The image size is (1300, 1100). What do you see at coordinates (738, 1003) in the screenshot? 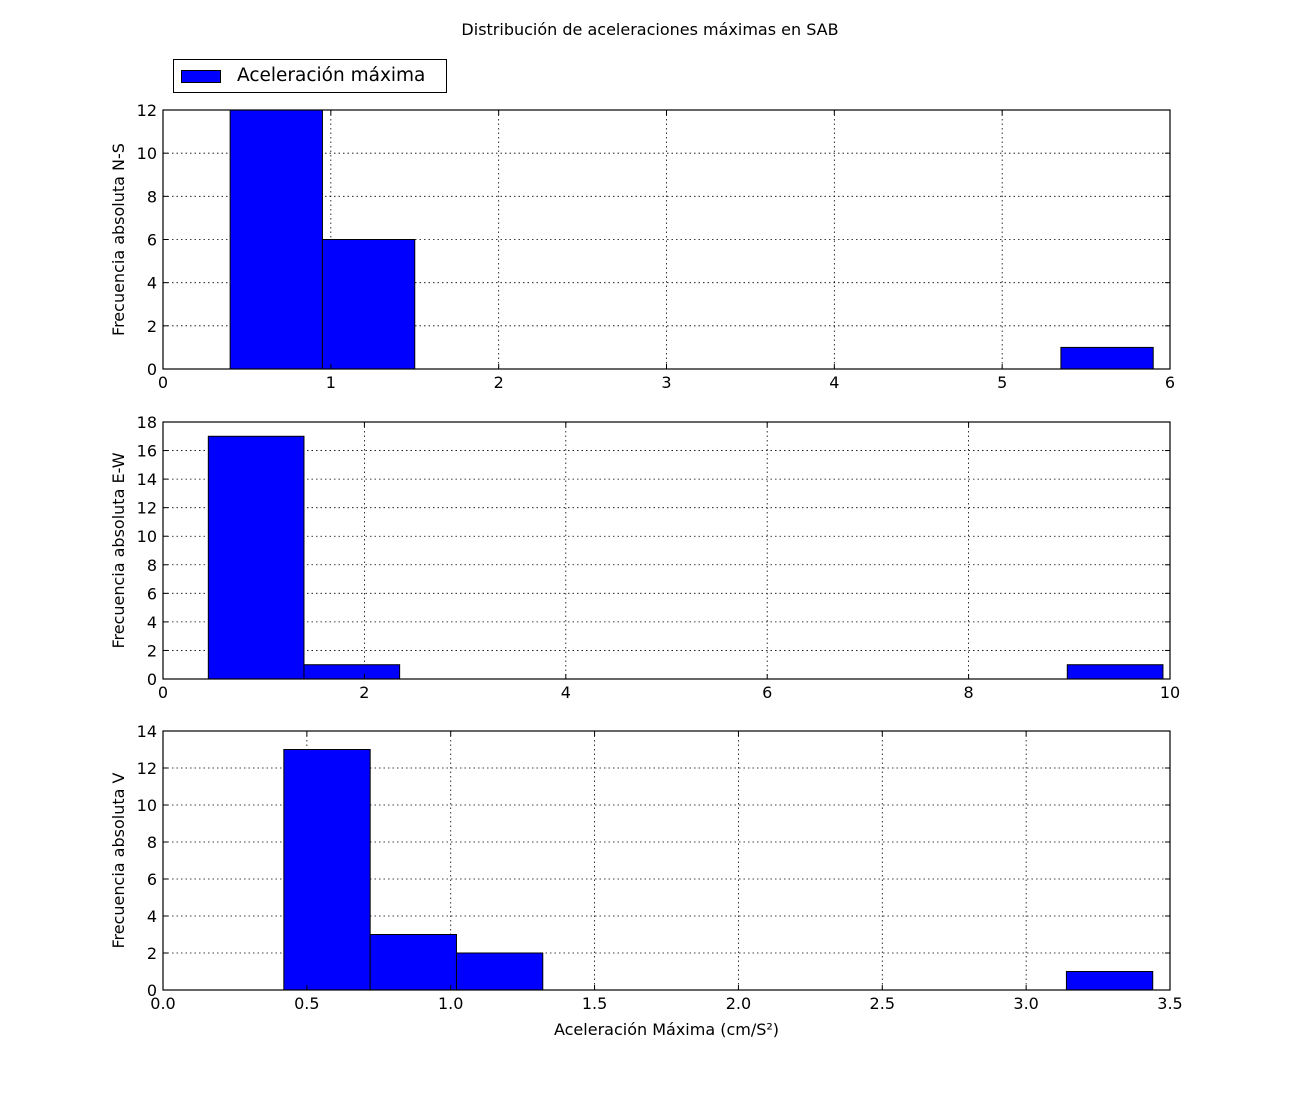
I see `x-tick-label: 2.0` at bounding box center [738, 1003].